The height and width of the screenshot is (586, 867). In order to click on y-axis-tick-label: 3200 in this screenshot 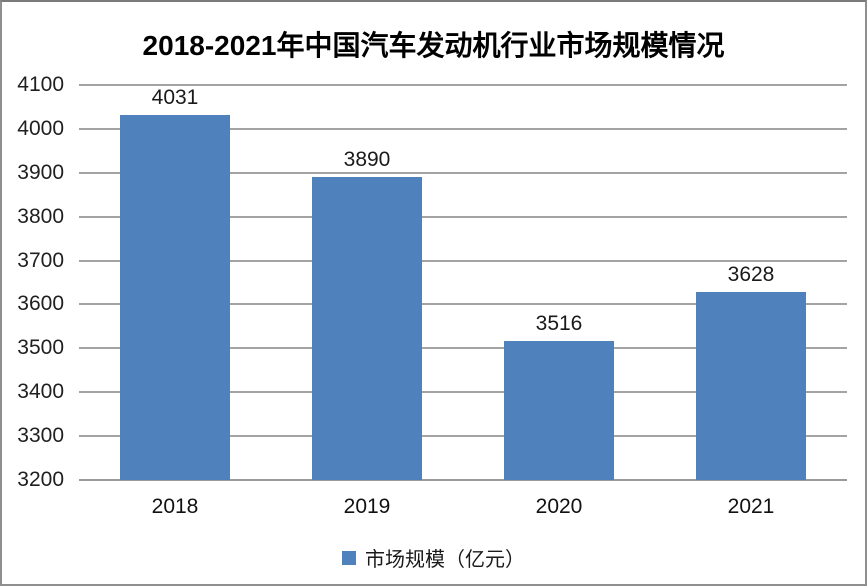, I will do `click(40, 479)`.